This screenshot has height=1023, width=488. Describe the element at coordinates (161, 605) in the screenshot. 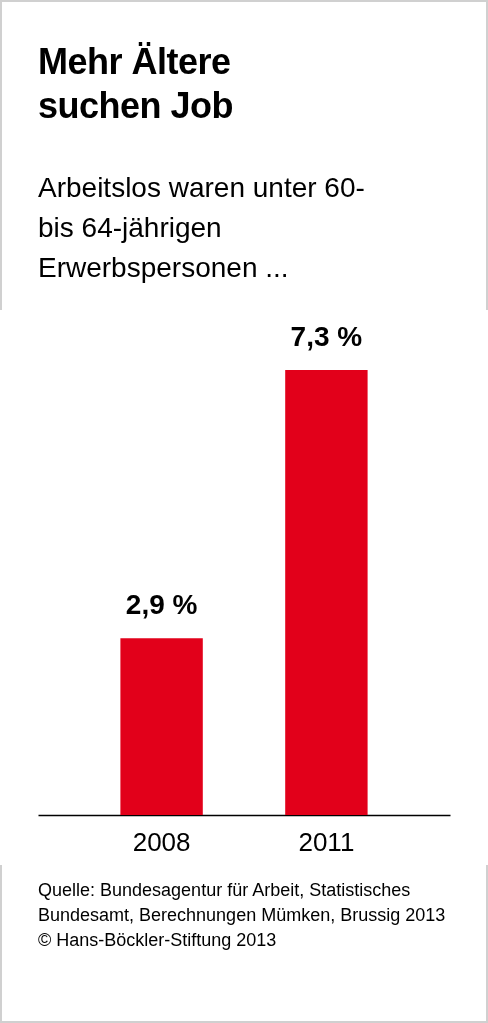

I see `data-label: 2,9 %` at that location.